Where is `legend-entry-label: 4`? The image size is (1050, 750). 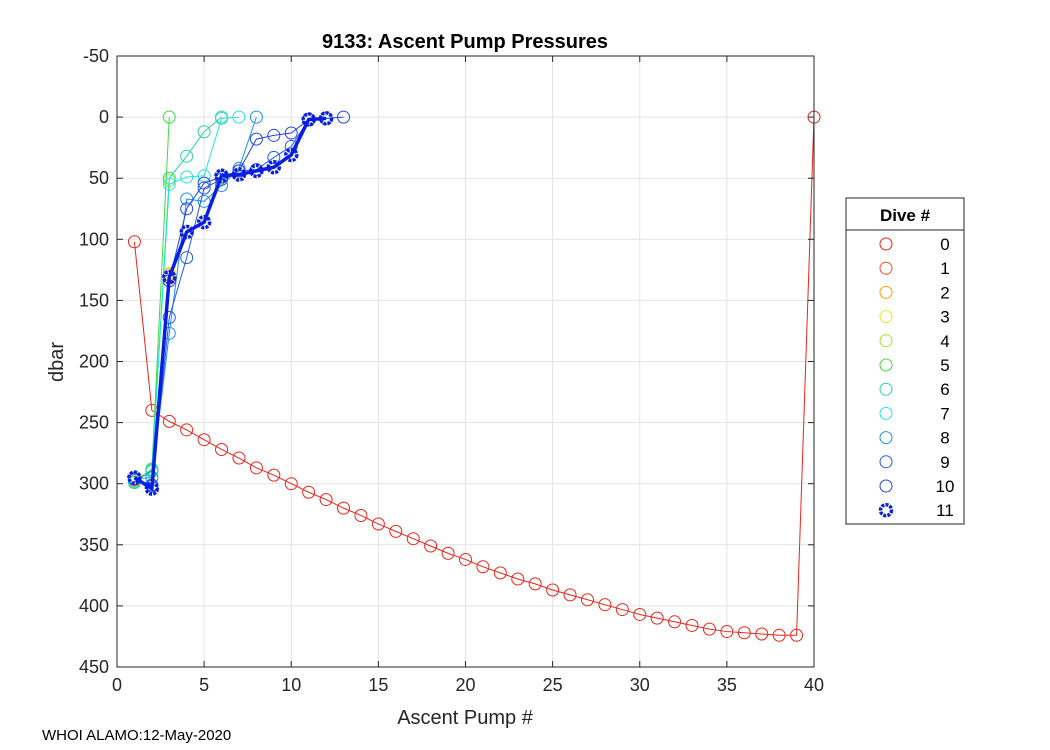
legend-entry-label: 4 is located at coordinates (944, 341).